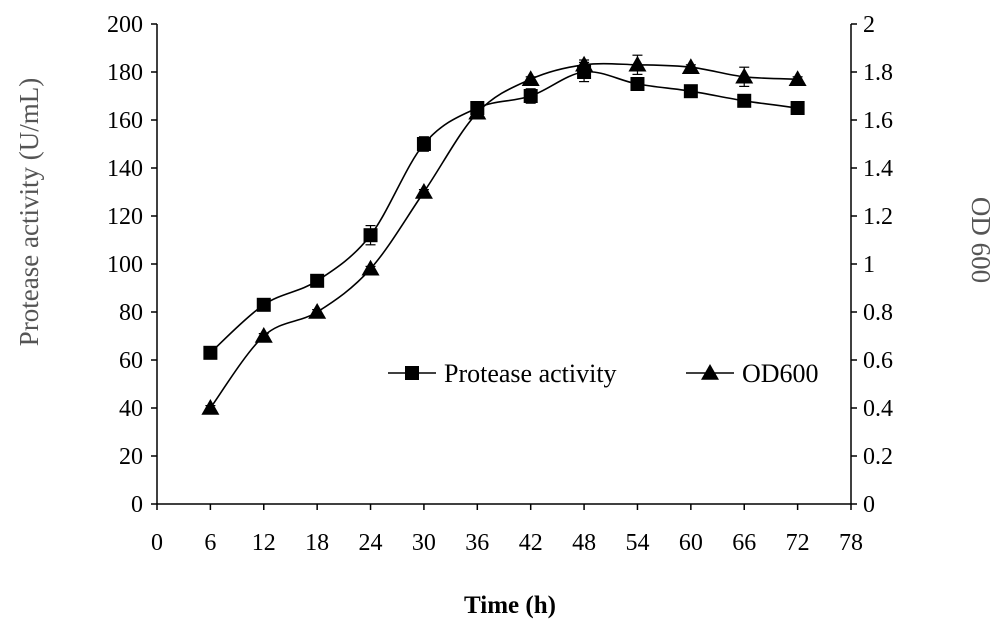  I want to click on y2-tick-label: 1.4, so click(878, 169).